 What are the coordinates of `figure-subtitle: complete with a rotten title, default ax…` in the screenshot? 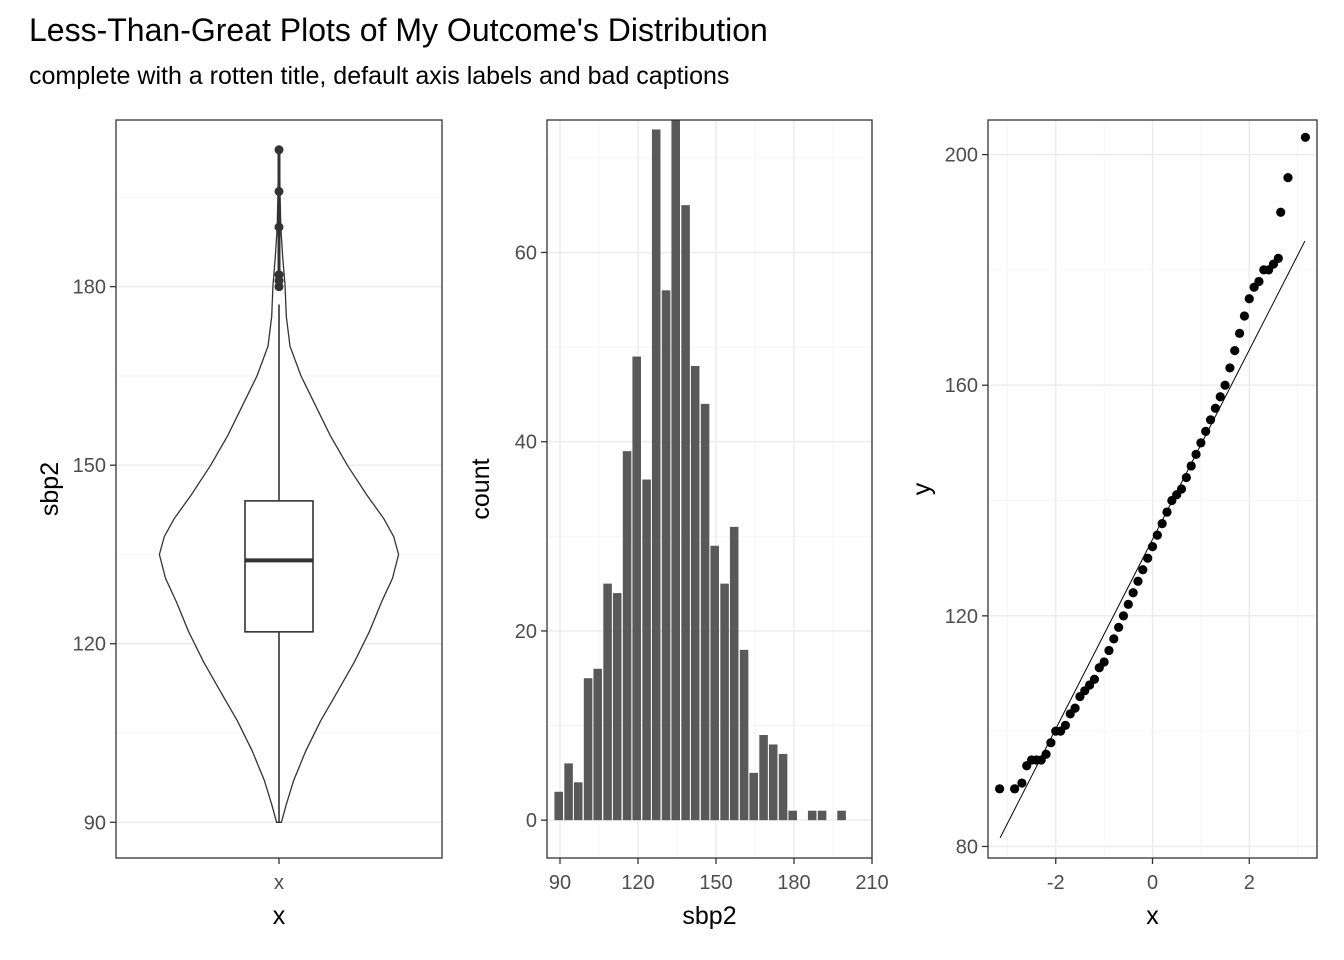 It's located at (379, 76).